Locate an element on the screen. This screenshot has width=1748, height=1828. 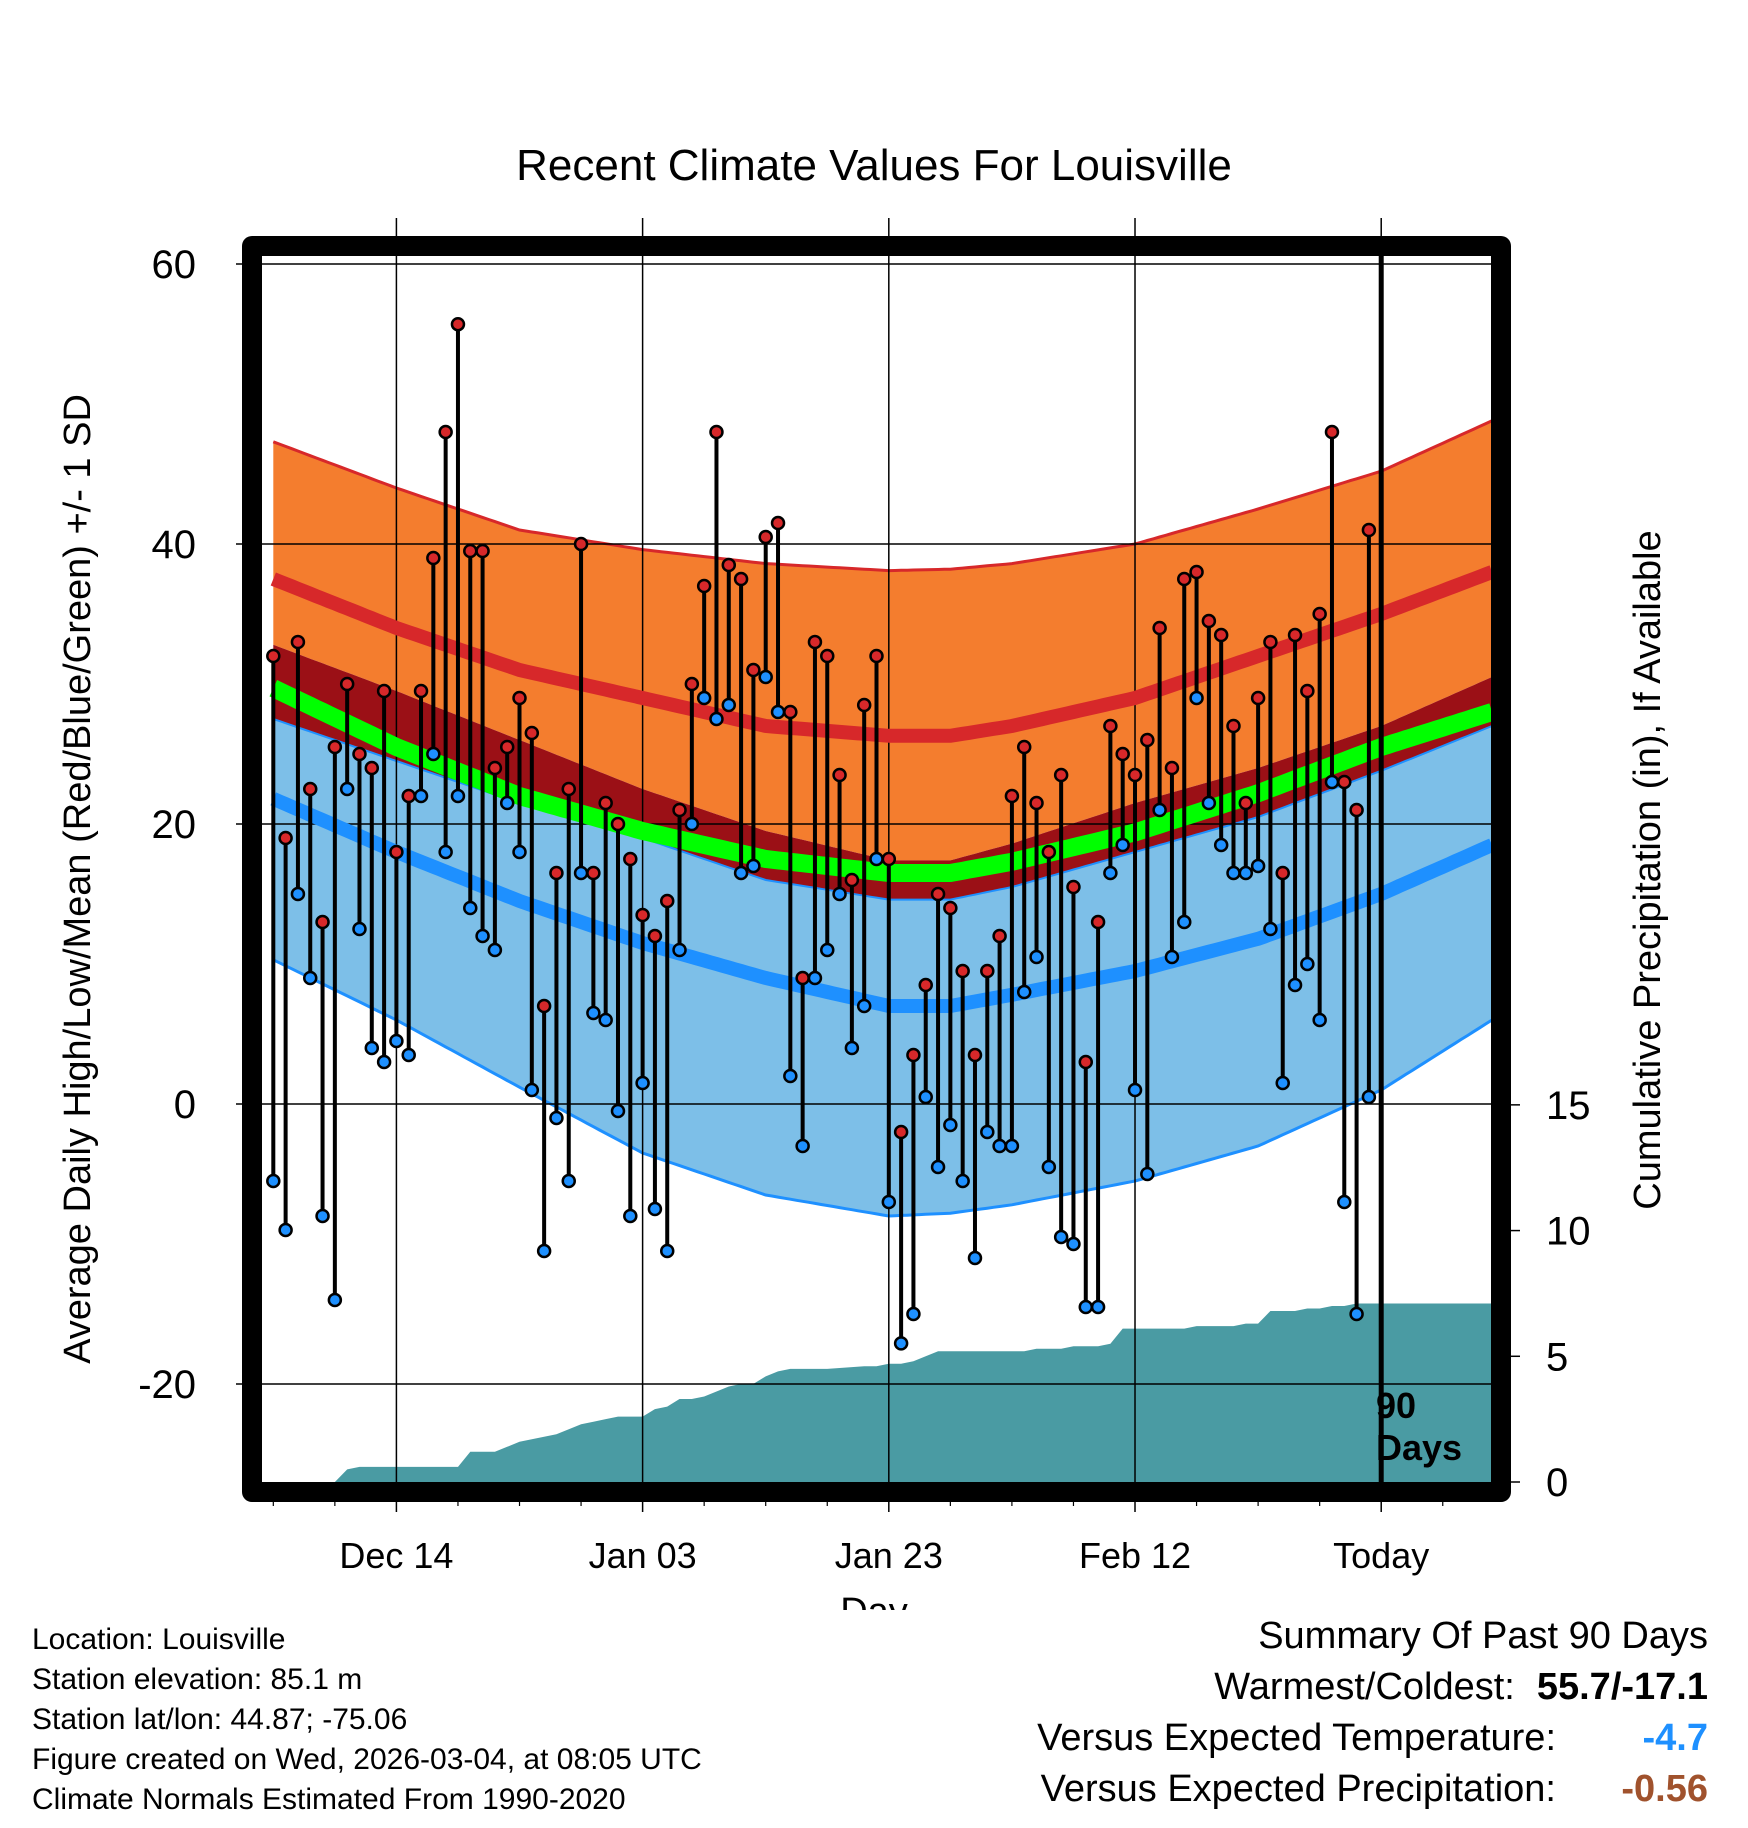
x-tick-label: Jan 03 is located at coordinates (643, 1555).